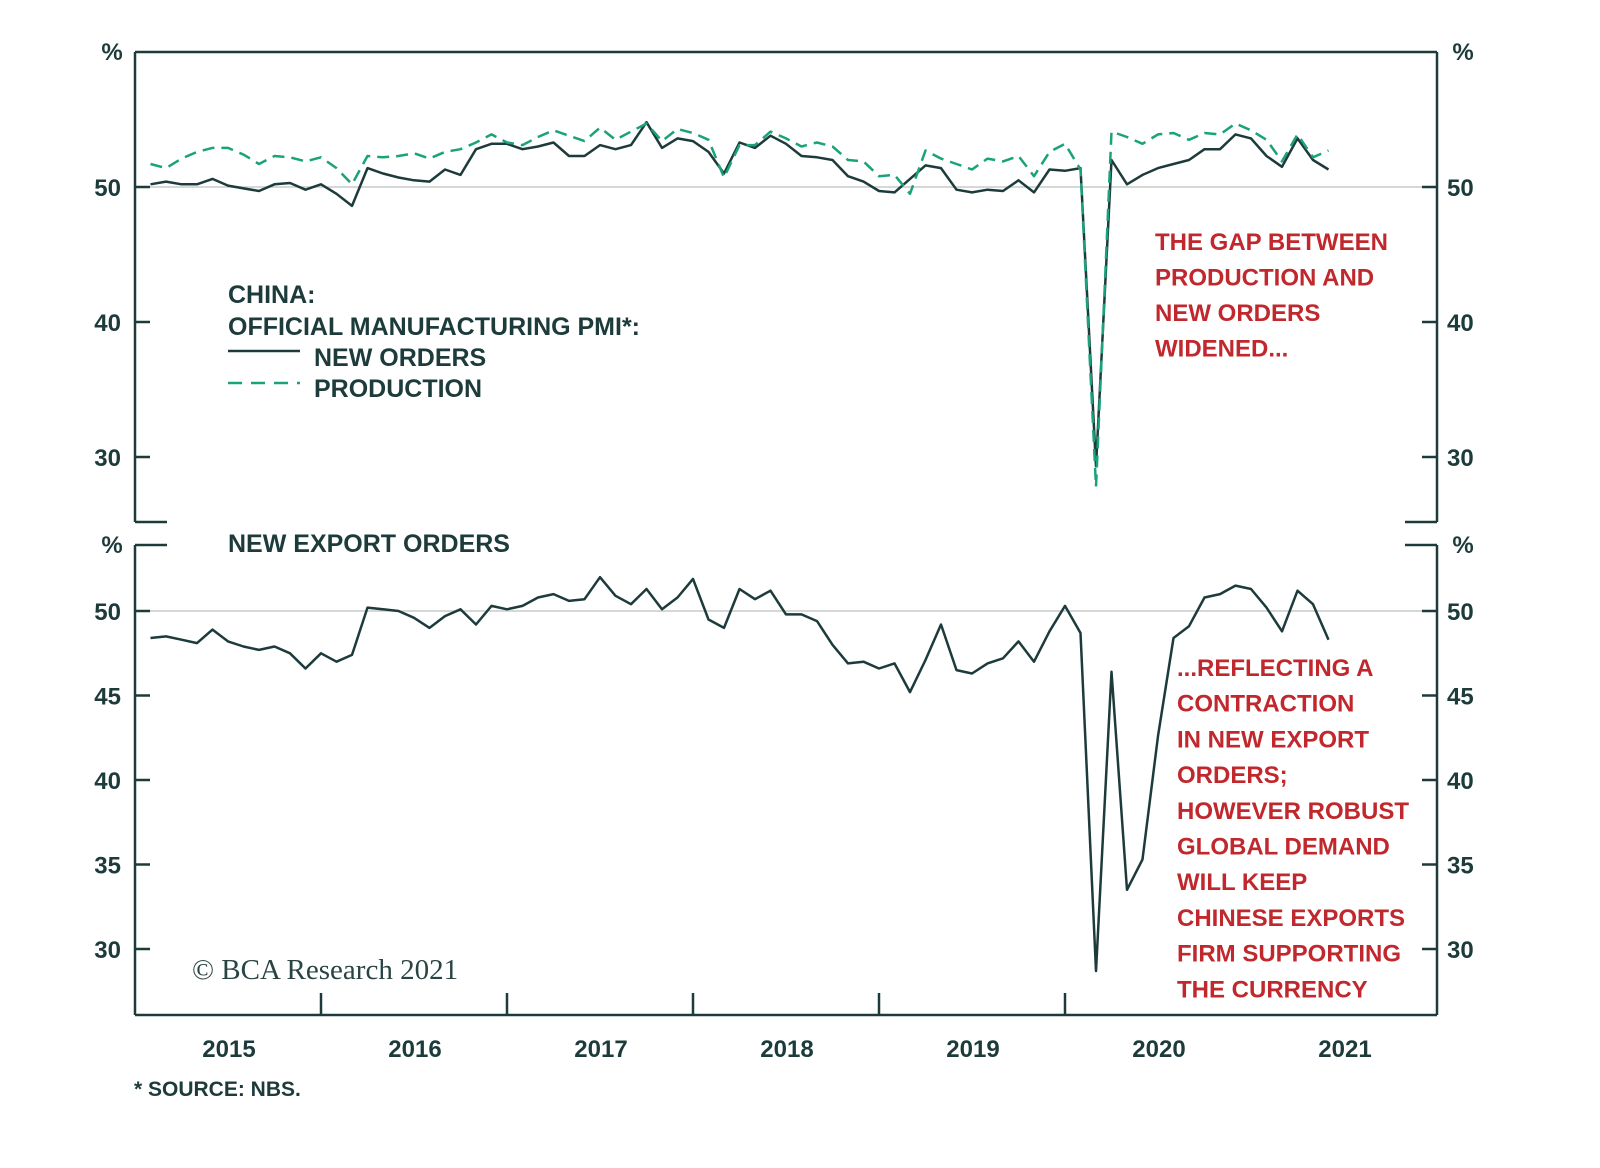 This screenshot has height=1168, width=1600. Describe the element at coordinates (228, 1049) in the screenshot. I see `x-tick-label: 2015` at that location.